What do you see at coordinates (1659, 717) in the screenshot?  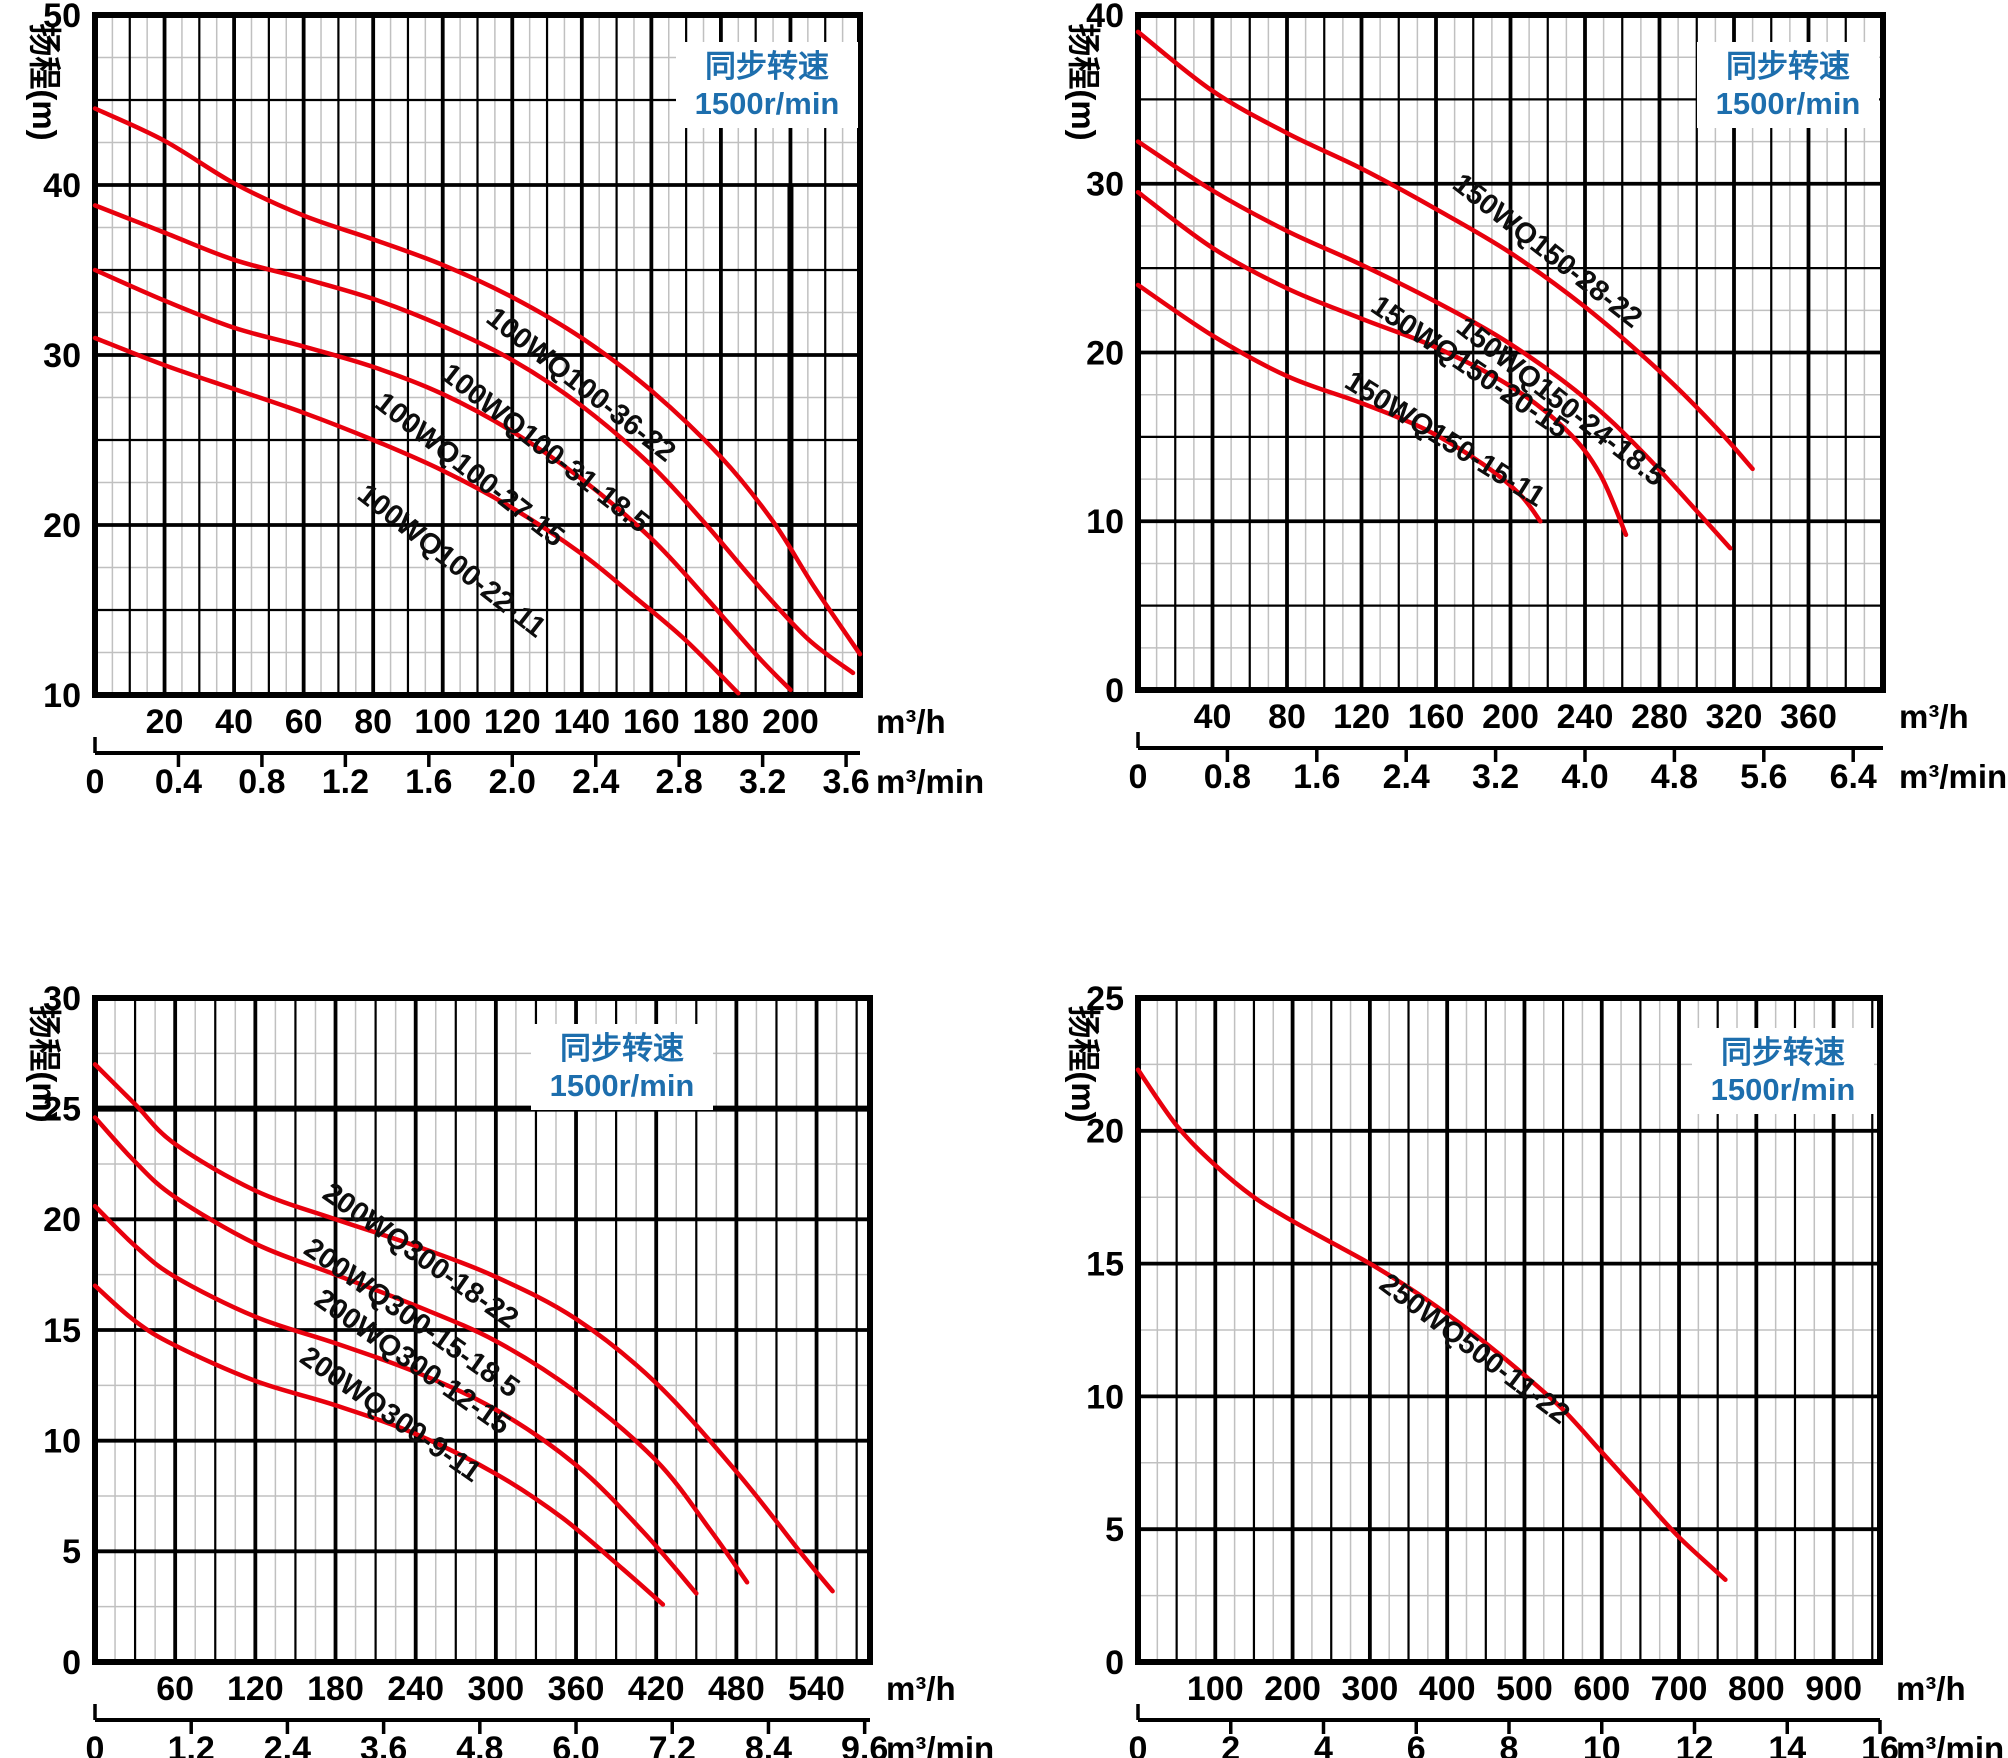 I see `x-tick-label: 280` at bounding box center [1659, 717].